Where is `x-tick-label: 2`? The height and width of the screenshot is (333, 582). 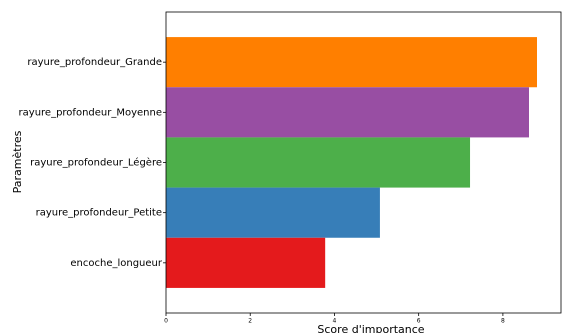 x-tick-label: 2 is located at coordinates (250, 321).